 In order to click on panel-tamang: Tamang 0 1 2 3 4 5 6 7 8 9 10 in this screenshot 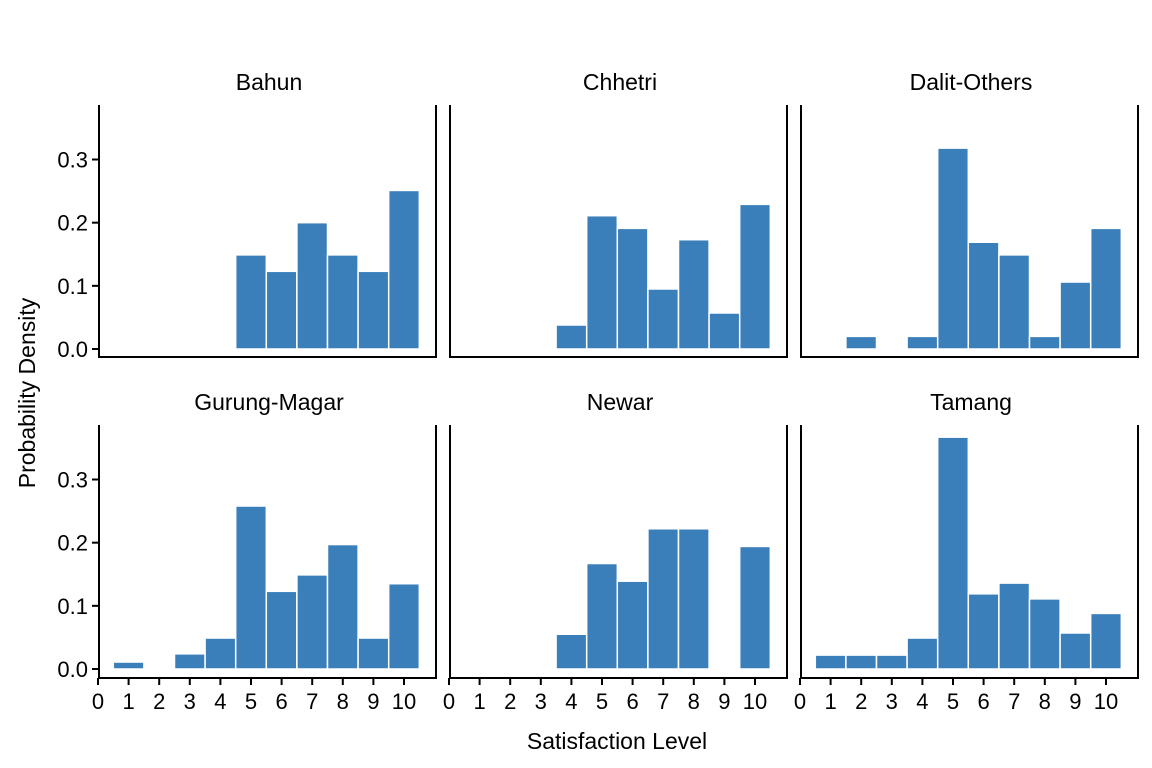, I will do `click(966, 551)`.